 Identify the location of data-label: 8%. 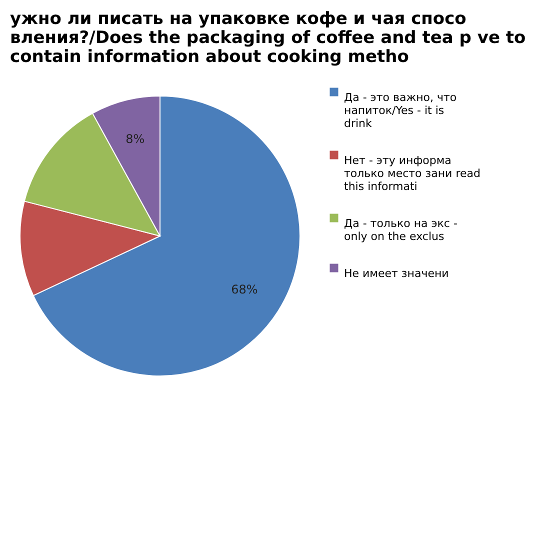
(135, 139).